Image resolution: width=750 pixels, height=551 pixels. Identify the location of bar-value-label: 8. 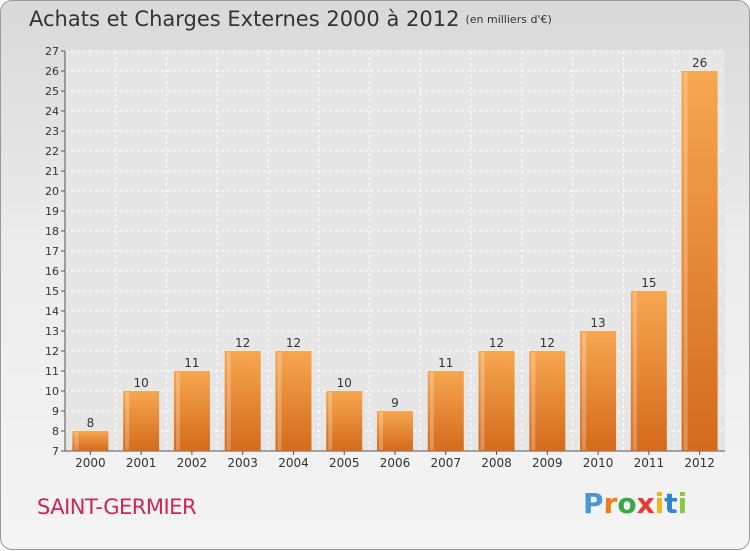
(91, 423).